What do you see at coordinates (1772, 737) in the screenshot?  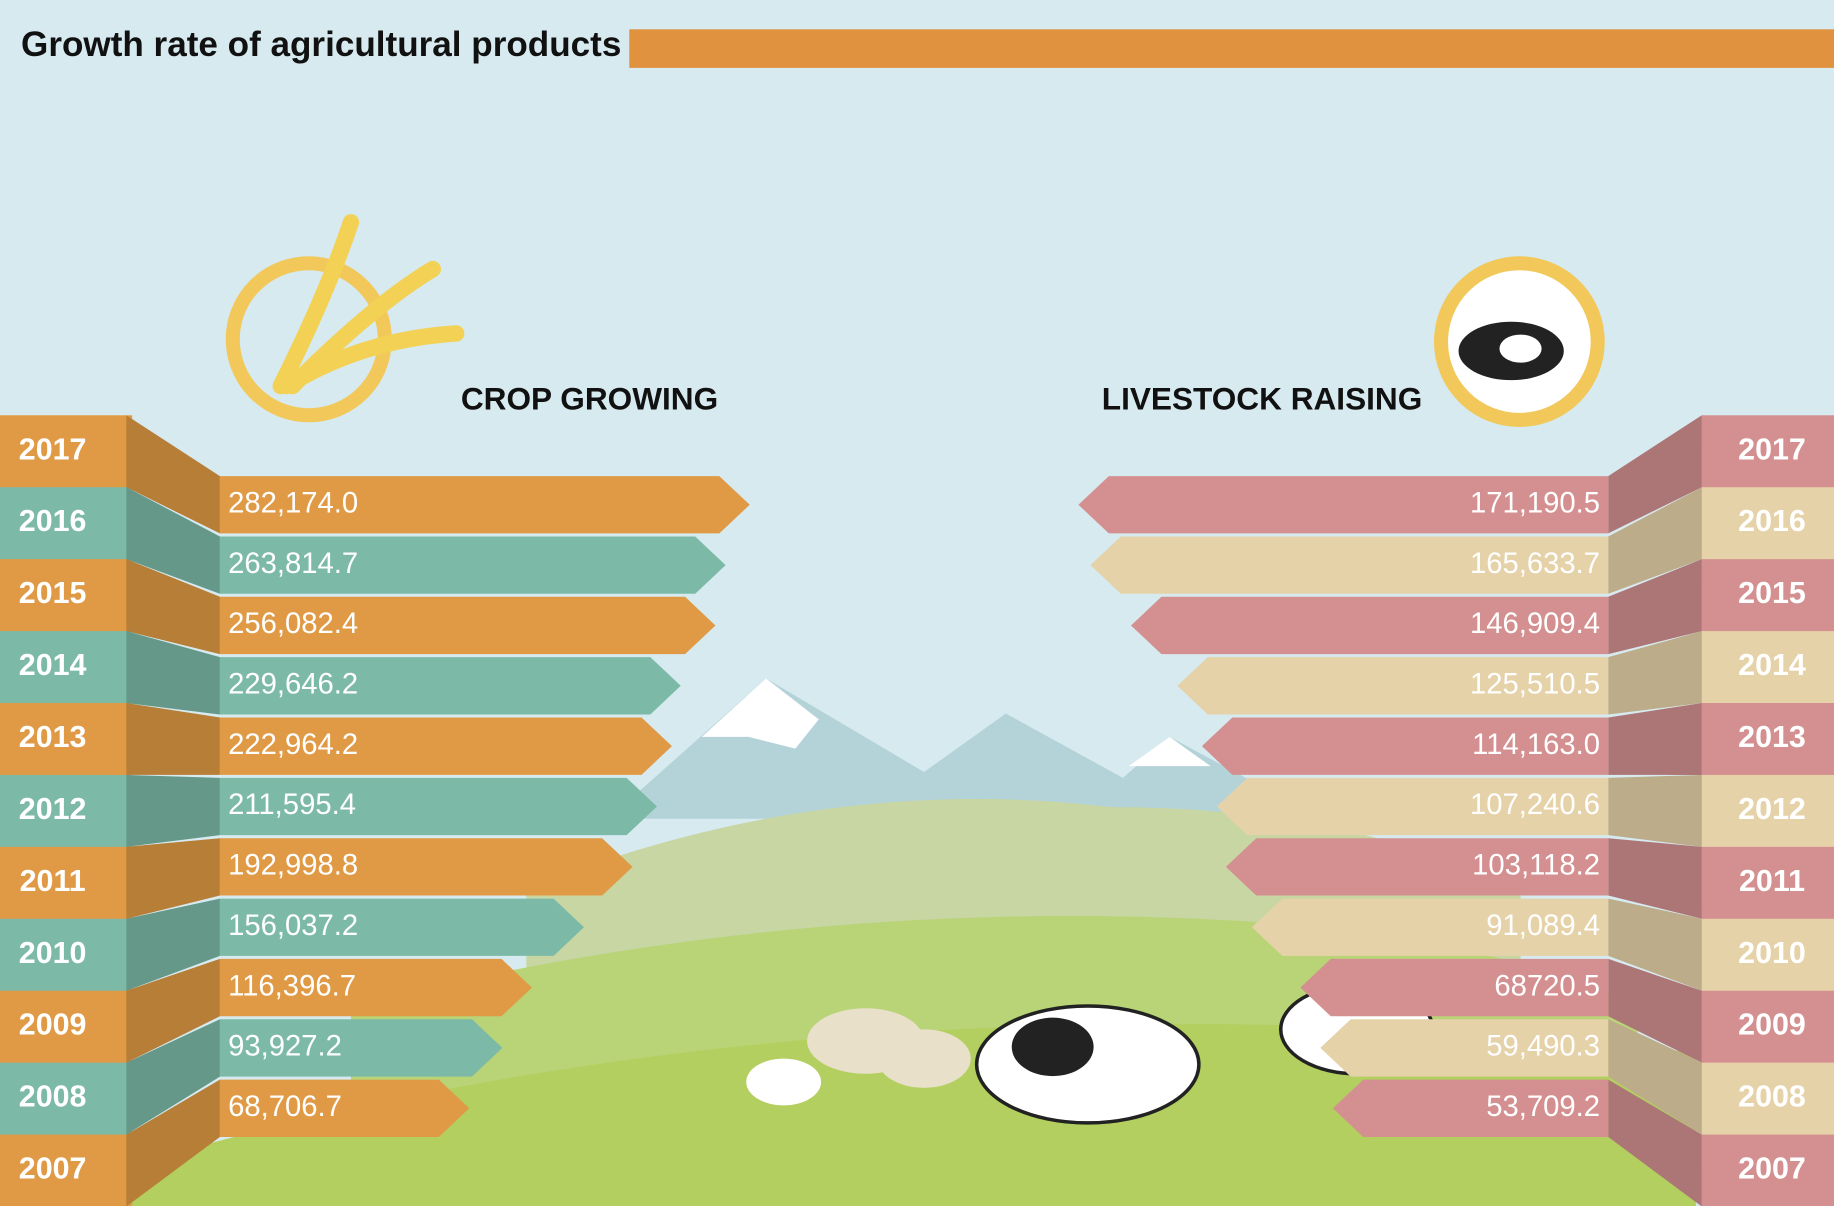 I see `year-label: 2013` at bounding box center [1772, 737].